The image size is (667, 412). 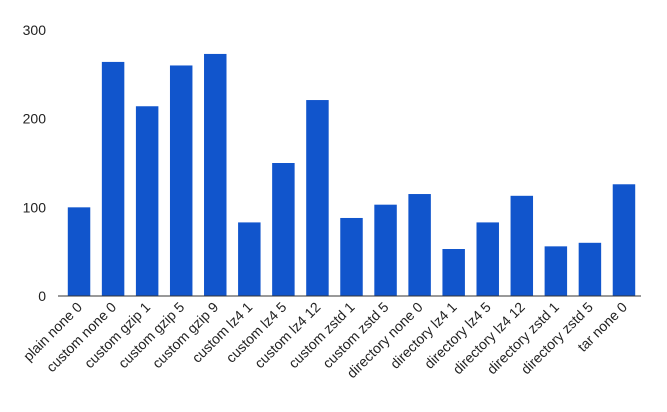 What do you see at coordinates (42, 296) in the screenshot?
I see `y-tick-label: 0` at bounding box center [42, 296].